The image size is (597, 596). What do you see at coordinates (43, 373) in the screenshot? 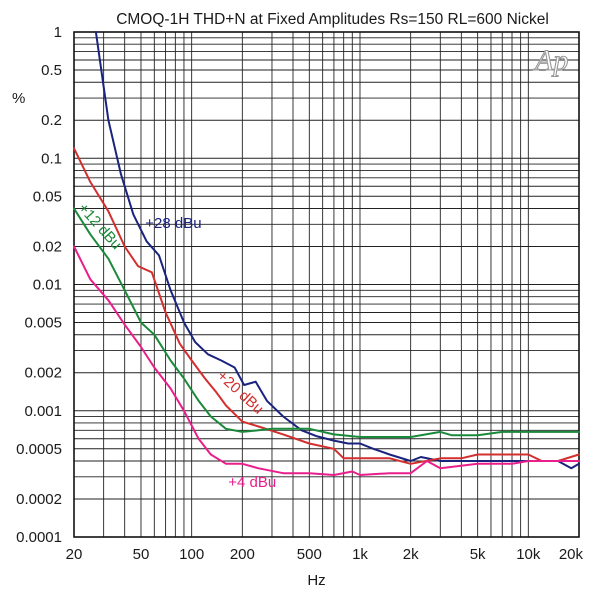
I see `y-tick-label: 0.002` at bounding box center [43, 373].